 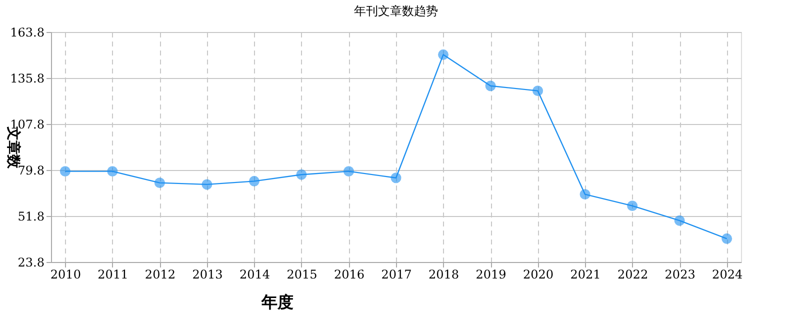 What do you see at coordinates (65, 275) in the screenshot?
I see `x-tick-label: 2010` at bounding box center [65, 275].